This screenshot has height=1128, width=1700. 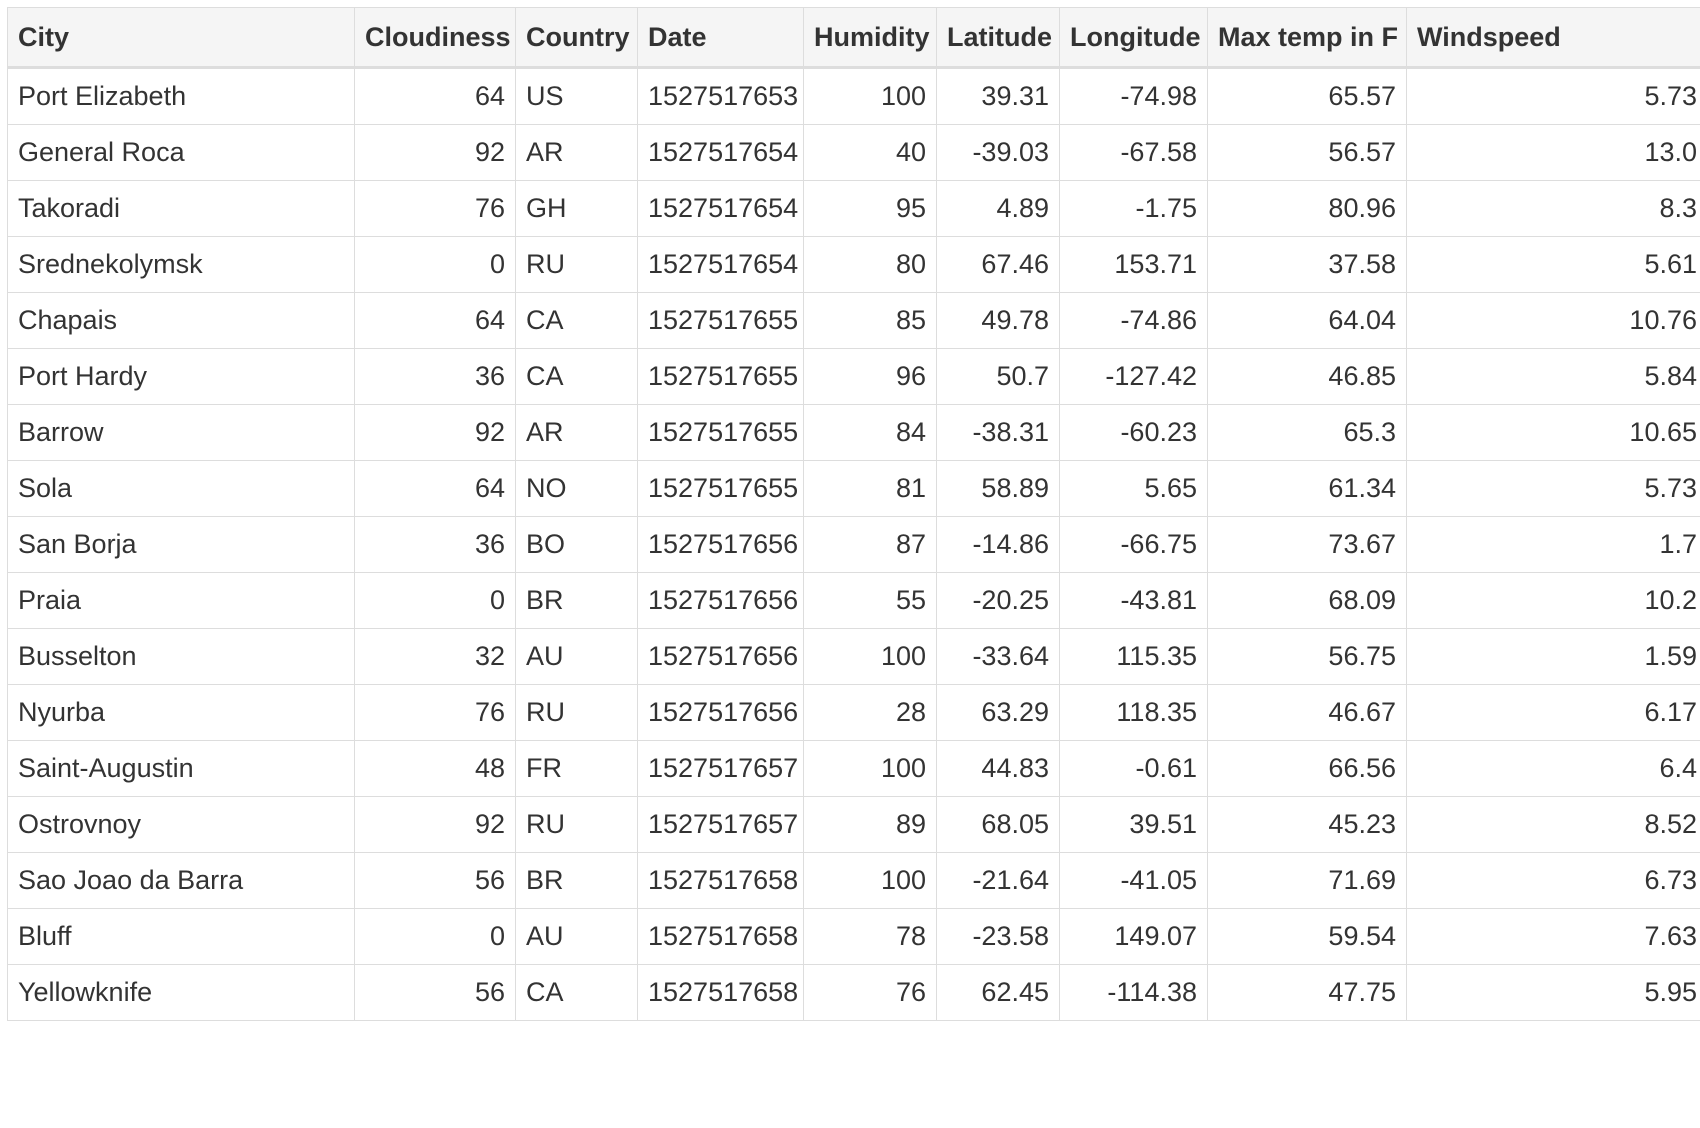 I want to click on cell-max-temp: 65.57, so click(x=1307, y=96).